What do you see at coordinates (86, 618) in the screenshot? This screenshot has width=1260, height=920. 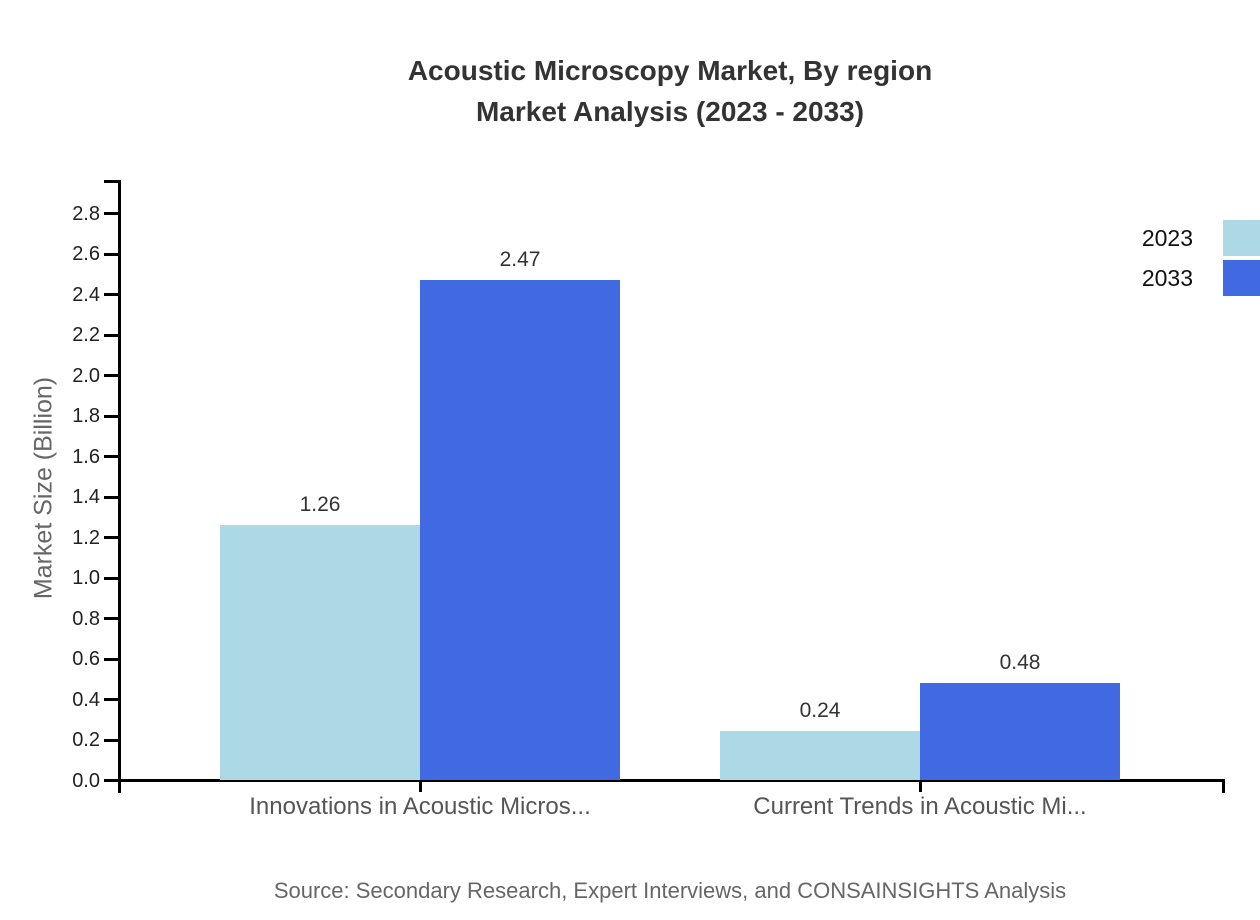 I see `y-tick-label: 0.8` at bounding box center [86, 618].